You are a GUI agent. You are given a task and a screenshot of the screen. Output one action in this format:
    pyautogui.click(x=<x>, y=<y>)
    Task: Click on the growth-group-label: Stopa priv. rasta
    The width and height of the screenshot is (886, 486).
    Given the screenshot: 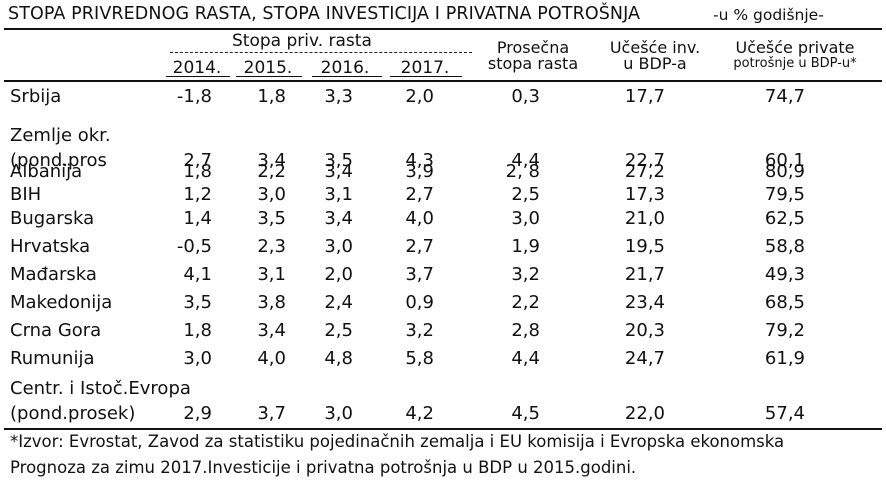 What is the action you would take?
    pyautogui.click(x=302, y=41)
    